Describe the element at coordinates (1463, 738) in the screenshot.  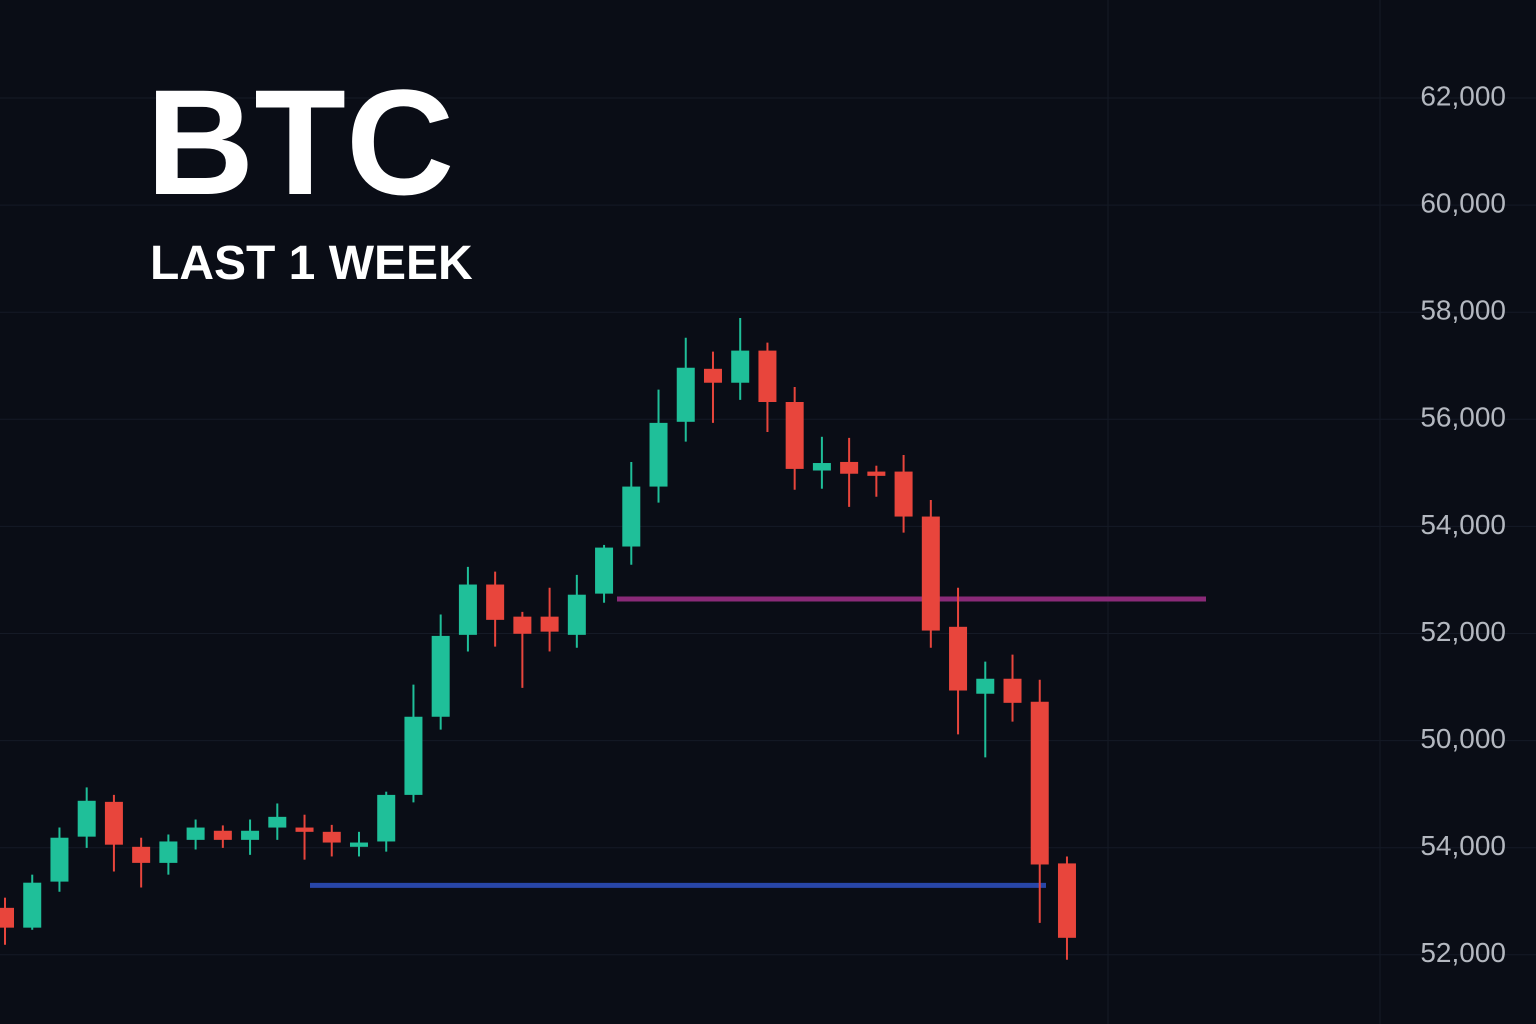
I see `y-tick-label: 50,000` at that location.